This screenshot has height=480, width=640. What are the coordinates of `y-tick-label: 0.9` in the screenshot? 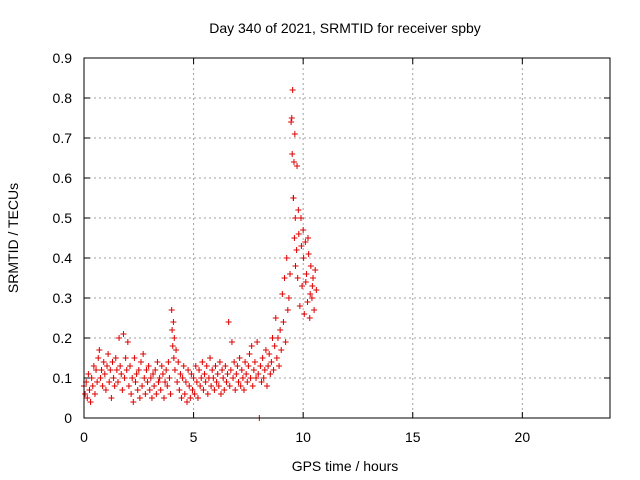 It's located at (63, 58).